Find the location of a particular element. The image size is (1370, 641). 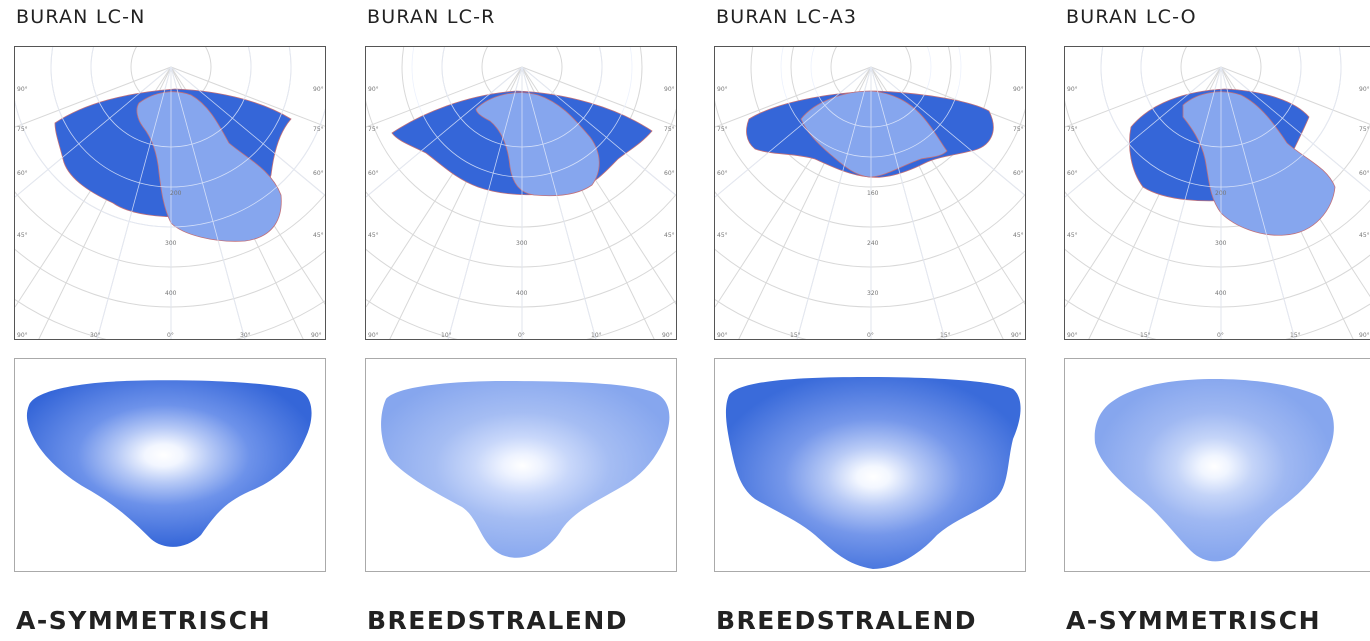

product-name: BURAN LC-N is located at coordinates (81, 17).